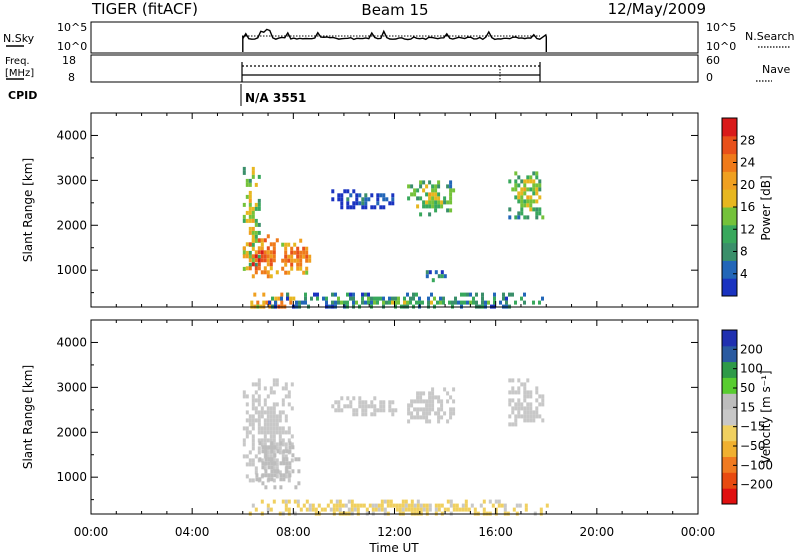 This screenshot has height=554, width=800. What do you see at coordinates (747, 163) in the screenshot?
I see `colorbar-tick-label: 24` at bounding box center [747, 163].